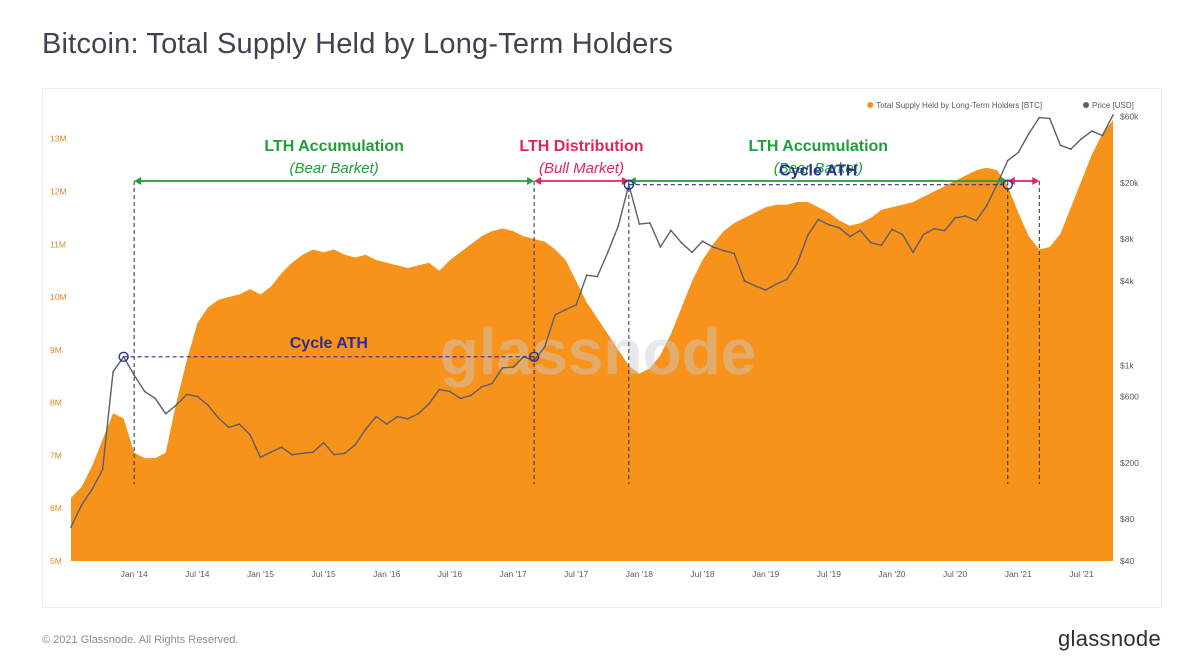 This screenshot has height=665, width=1199. What do you see at coordinates (581, 161) in the screenshot?
I see `range-annotation: LTH Distribution (Bull Market)` at bounding box center [581, 161].